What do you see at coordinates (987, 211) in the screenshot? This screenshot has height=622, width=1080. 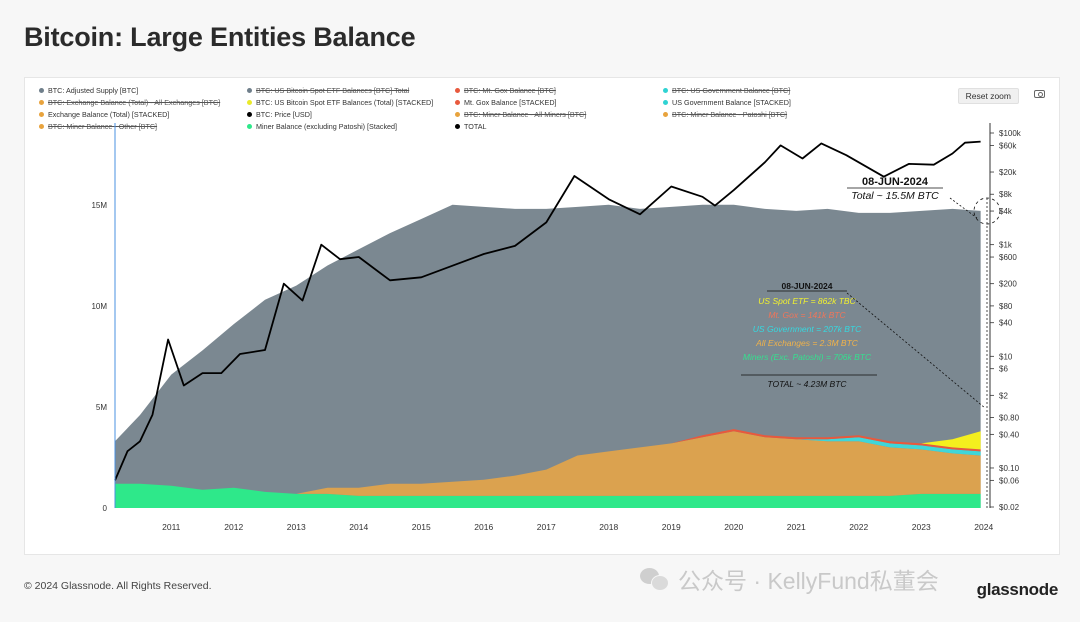 I see `annotation-total-circle` at bounding box center [987, 211].